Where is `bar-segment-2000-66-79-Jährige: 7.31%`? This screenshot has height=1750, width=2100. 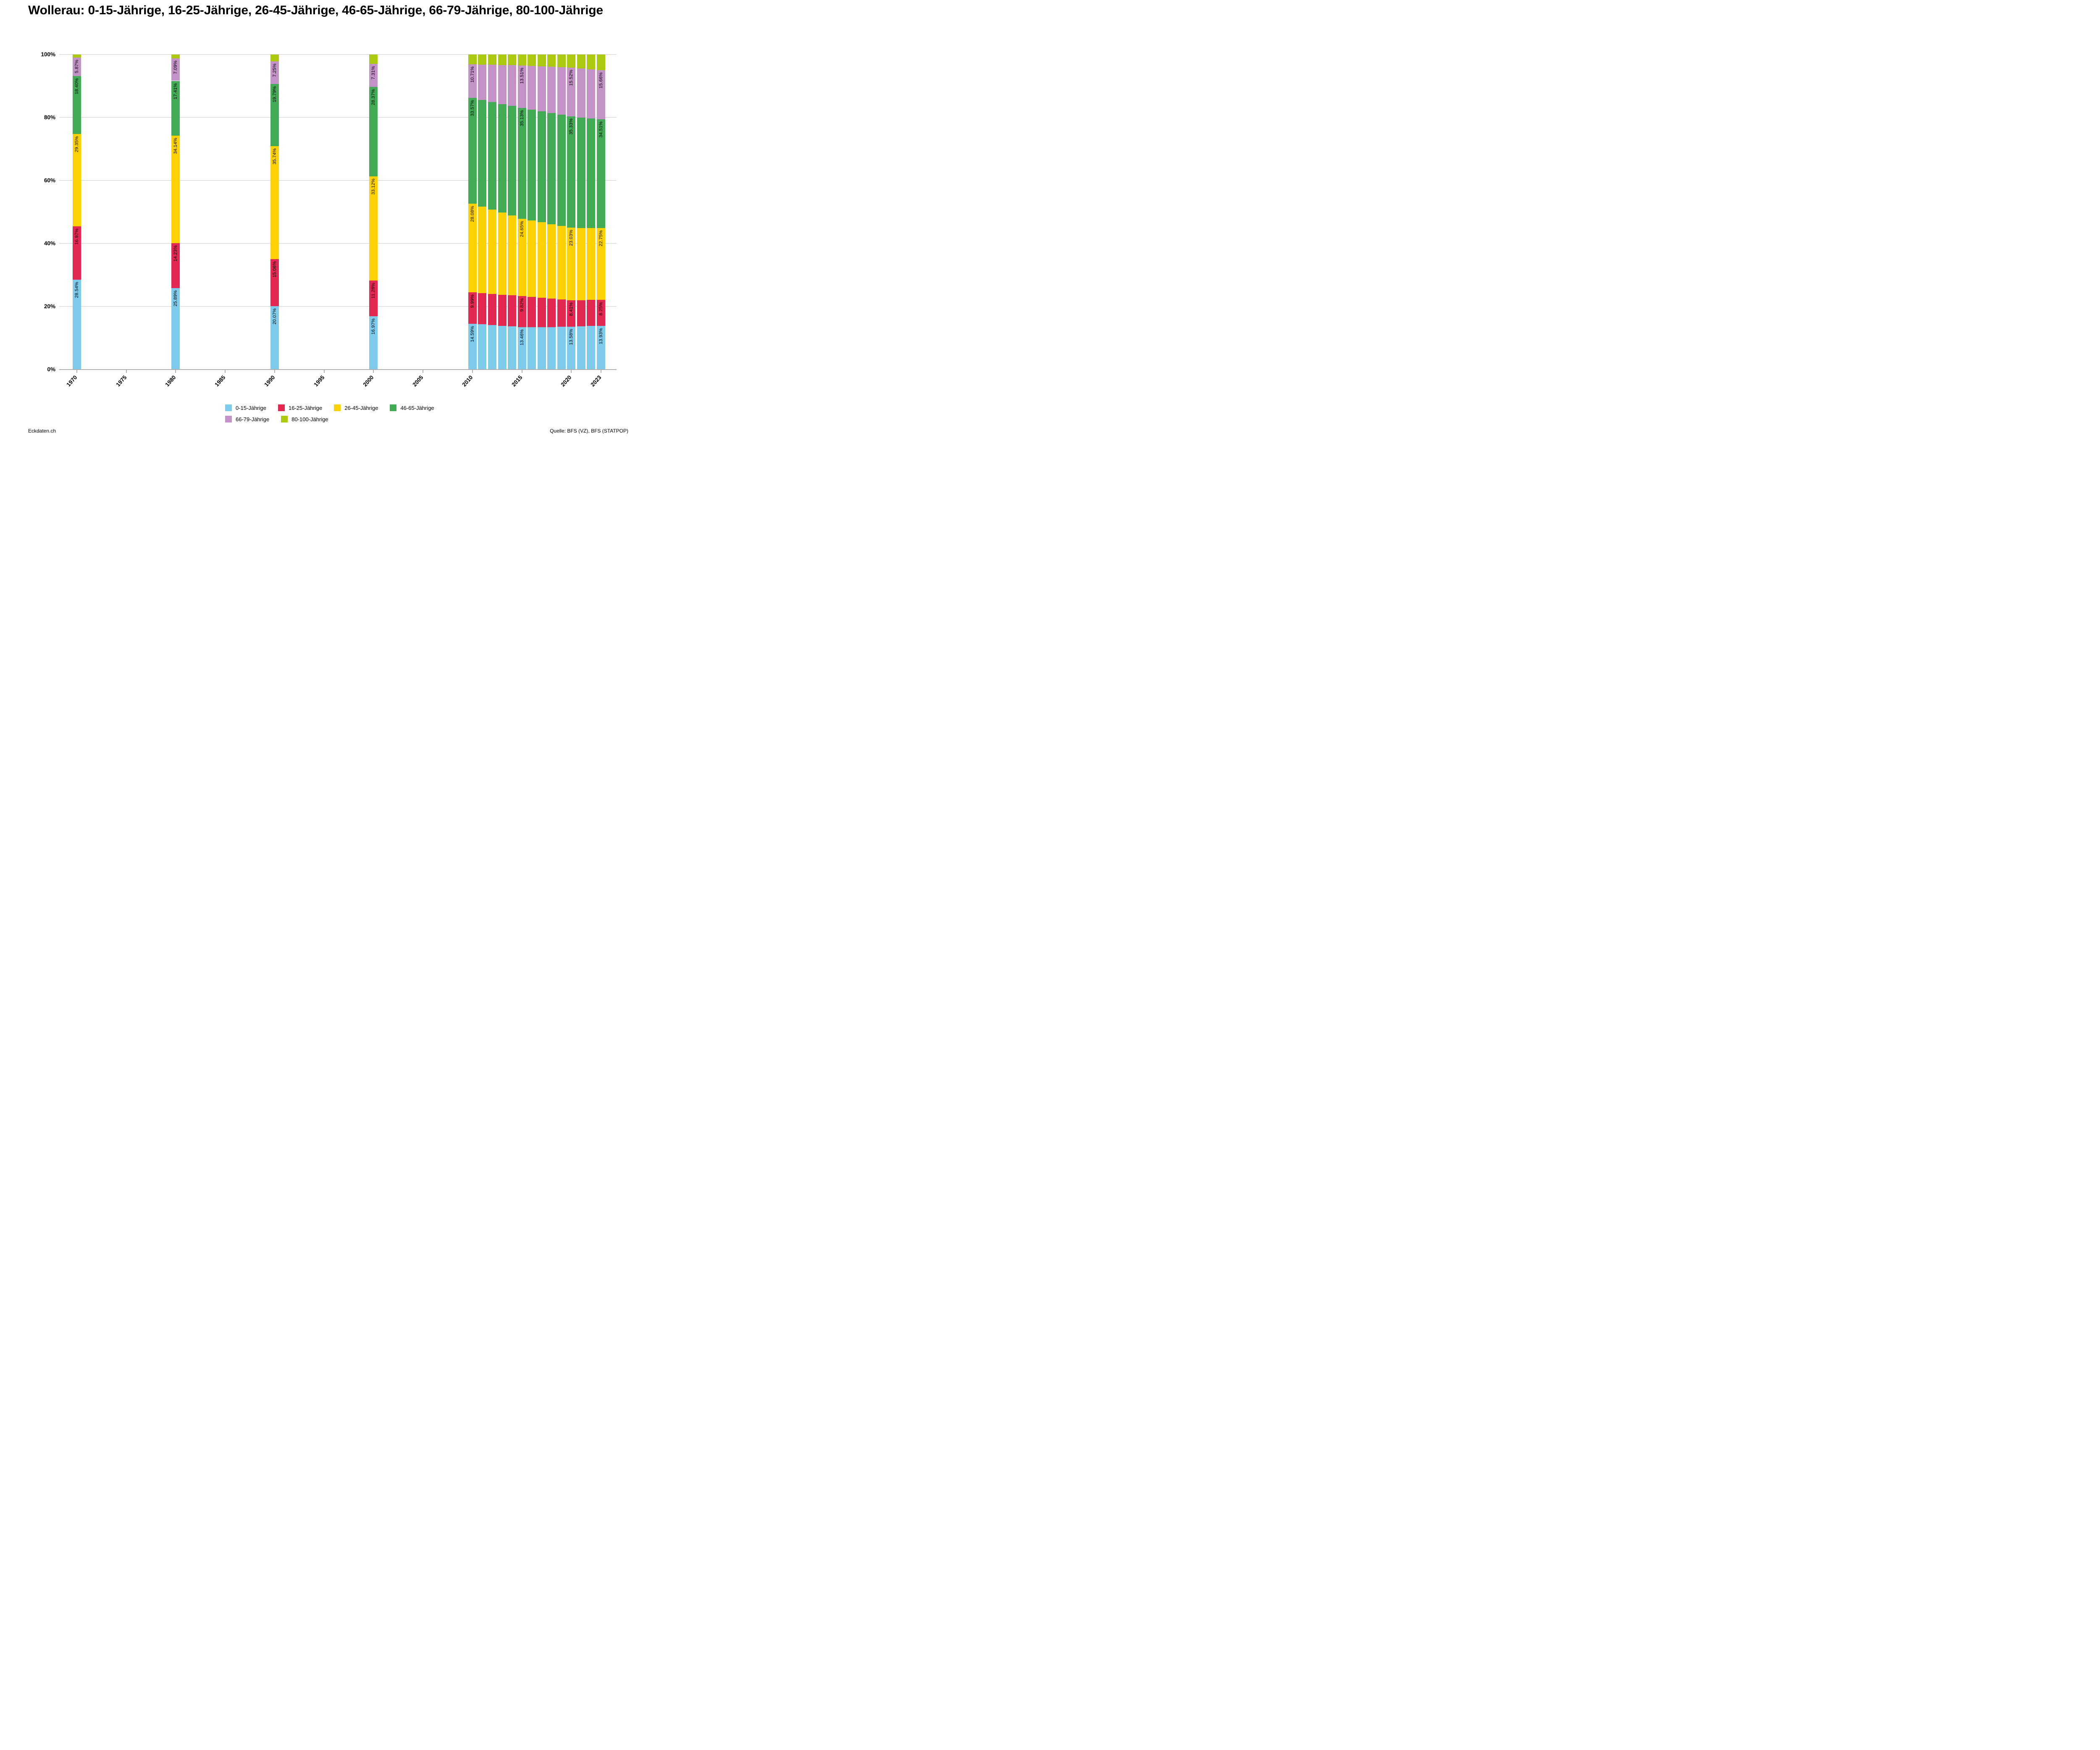
bar-segment-2000-66-79-Jährige: 7.31% is located at coordinates (373, 75).